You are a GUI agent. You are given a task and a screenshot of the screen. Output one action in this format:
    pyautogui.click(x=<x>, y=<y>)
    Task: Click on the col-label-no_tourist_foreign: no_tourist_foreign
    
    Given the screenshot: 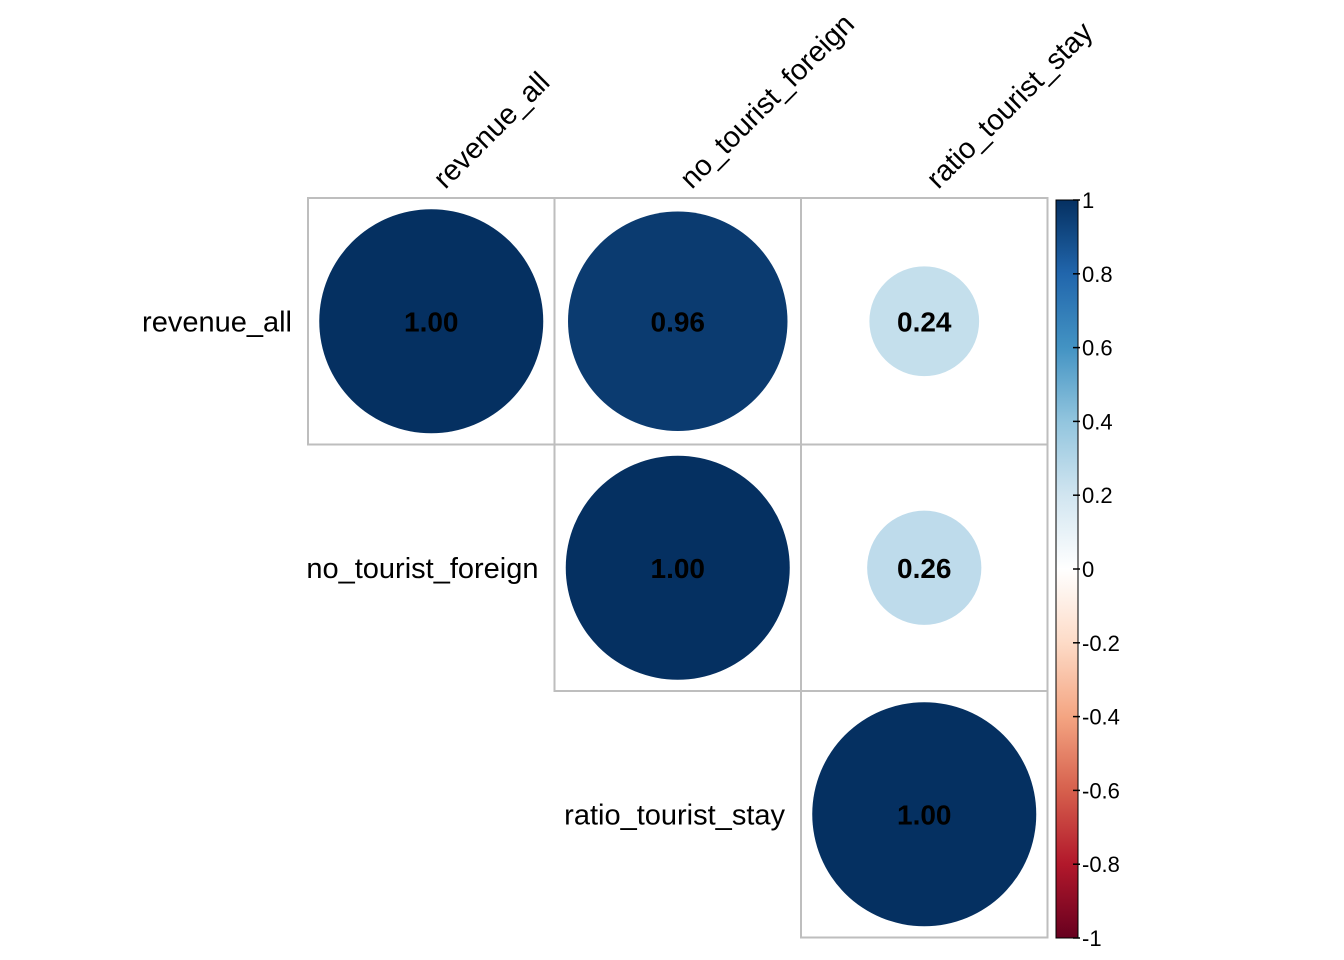 What is the action you would take?
    pyautogui.click(x=767, y=101)
    